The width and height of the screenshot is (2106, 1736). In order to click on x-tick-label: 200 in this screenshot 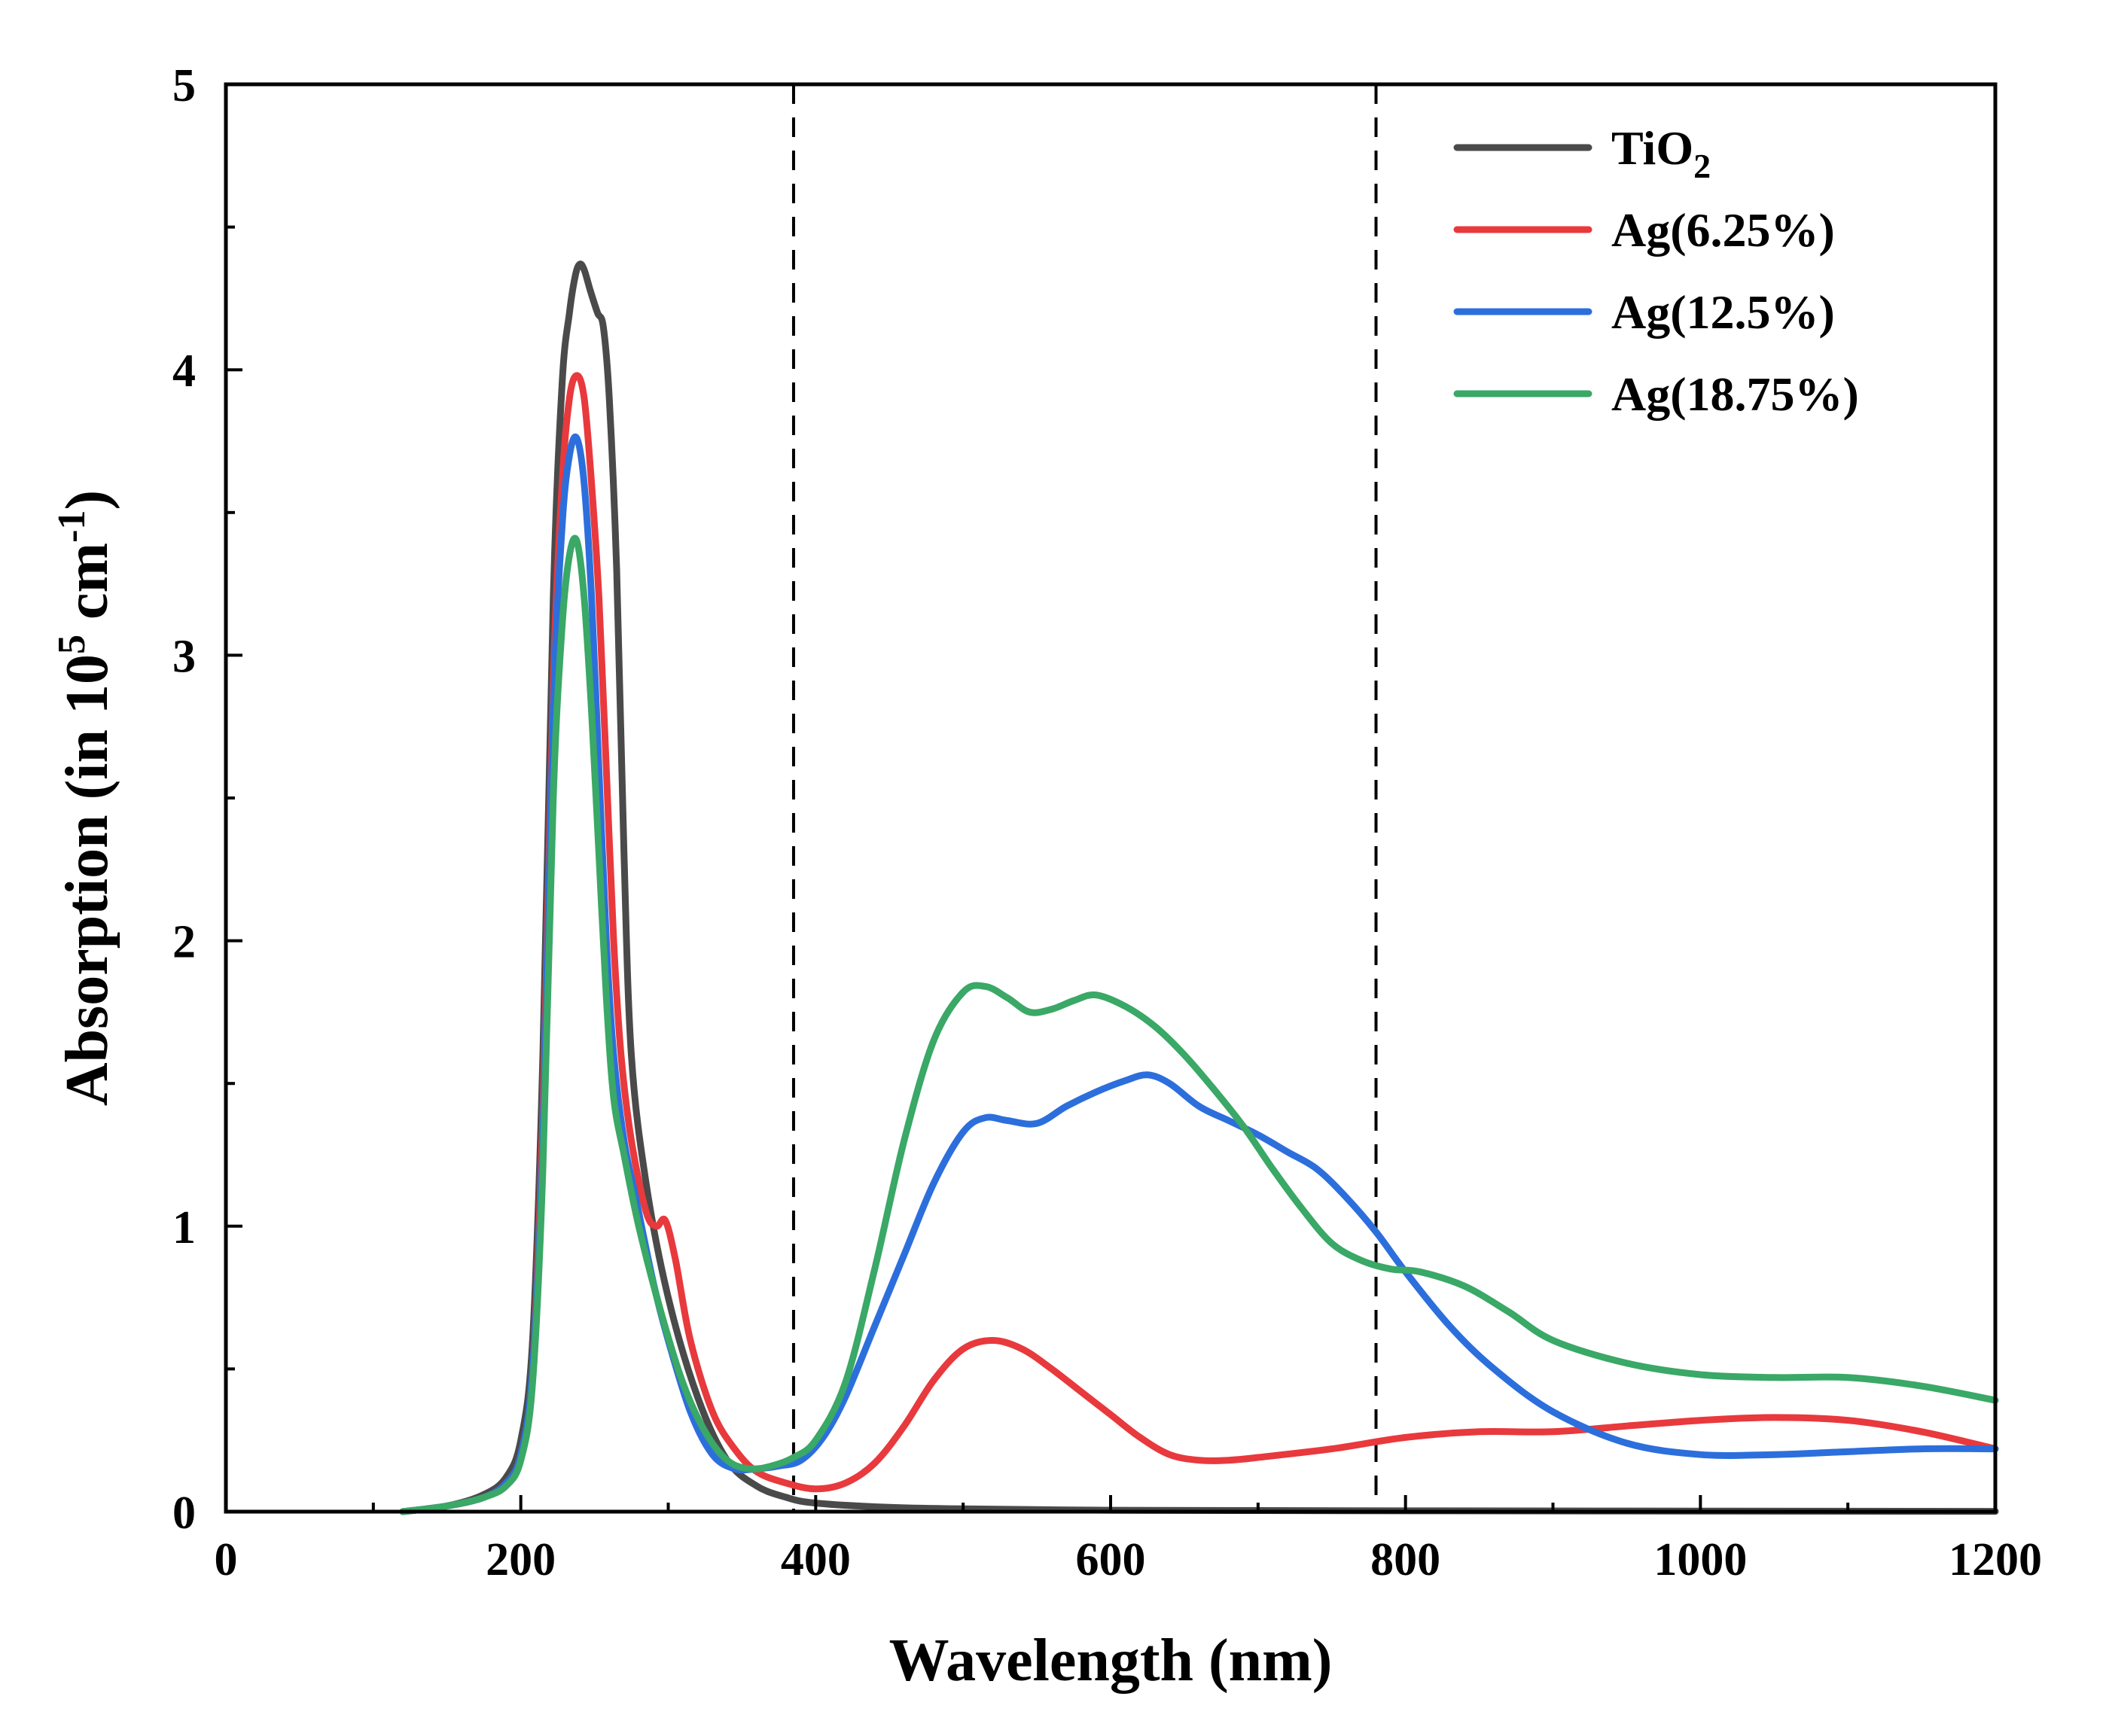, I will do `click(521, 1559)`.